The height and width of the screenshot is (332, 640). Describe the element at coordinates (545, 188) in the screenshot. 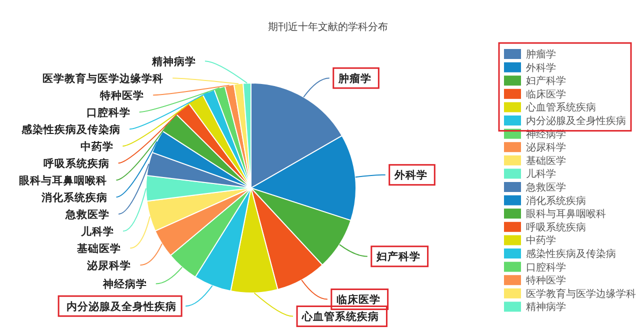

I see `legend-label: 急救医学` at that location.